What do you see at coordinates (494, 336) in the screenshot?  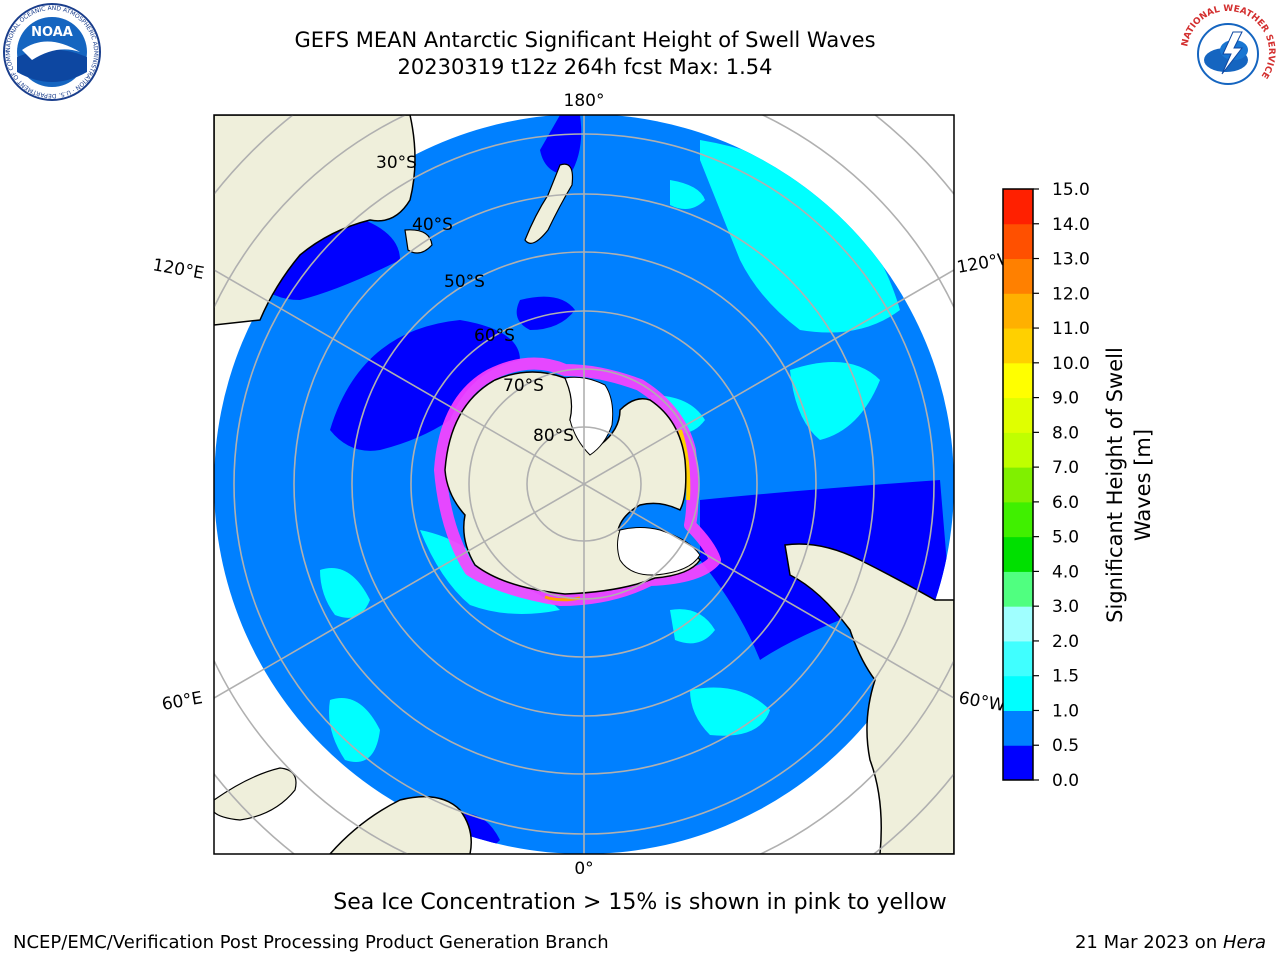 I see `lat-label-60s: 60°S` at bounding box center [494, 336].